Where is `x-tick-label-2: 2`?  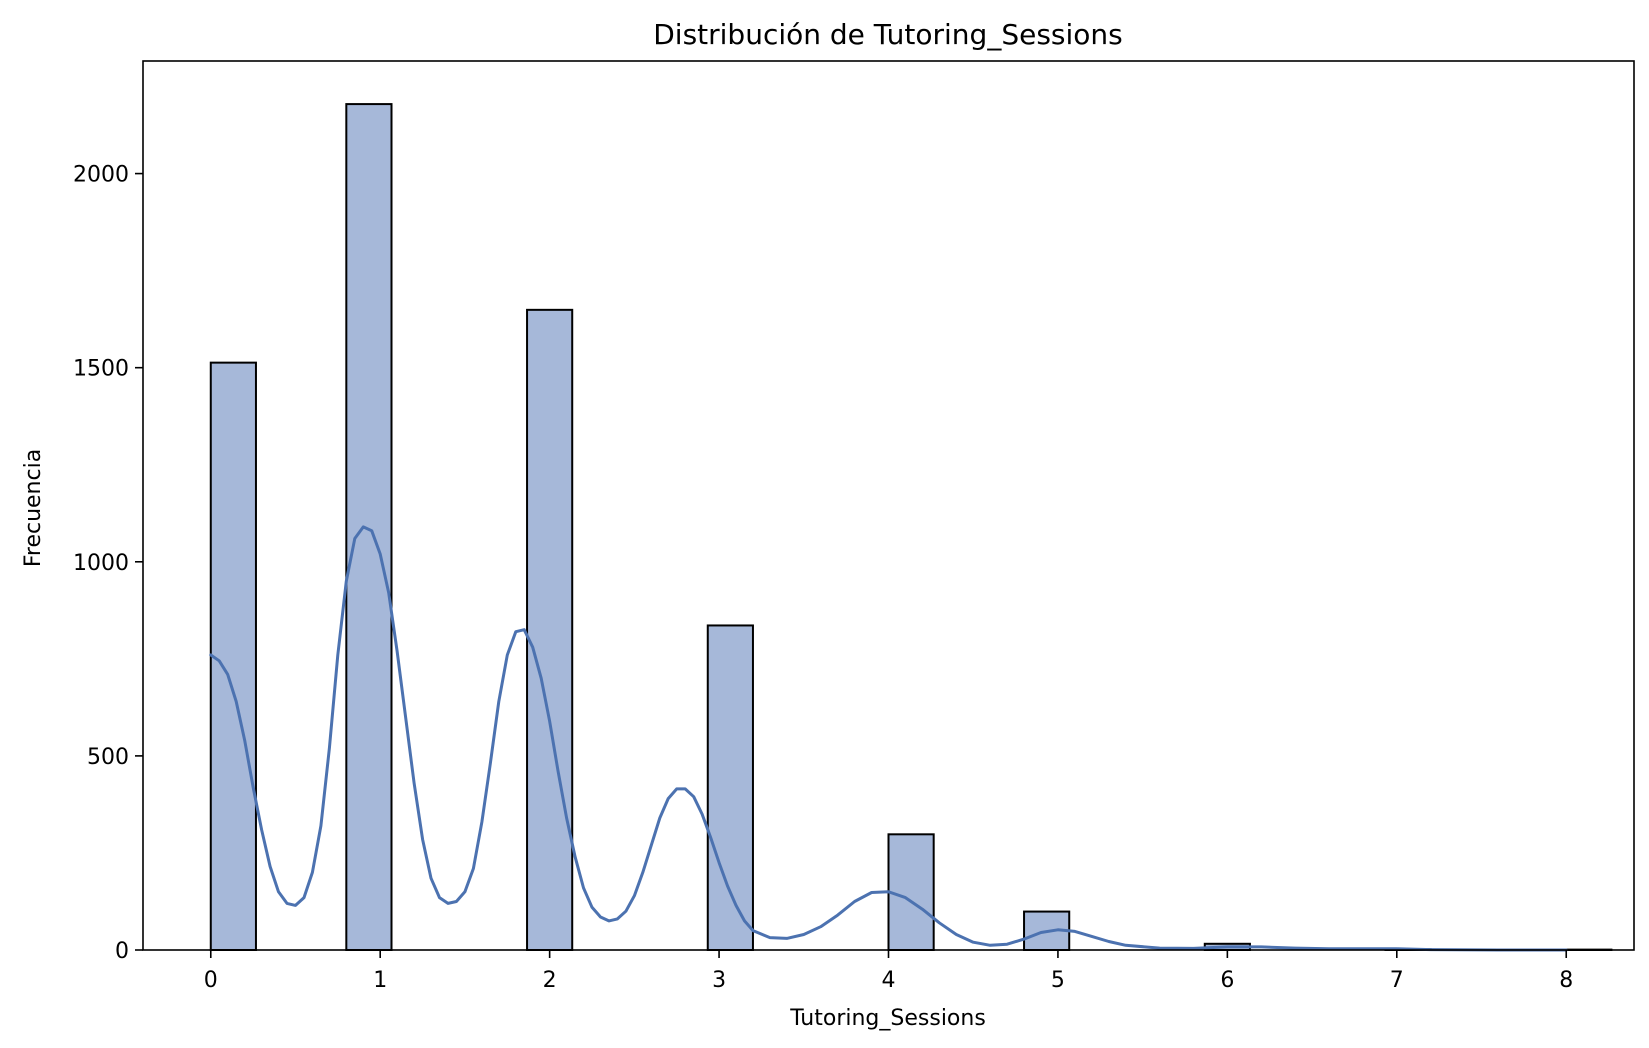
x-tick-label-2: 2 is located at coordinates (550, 980).